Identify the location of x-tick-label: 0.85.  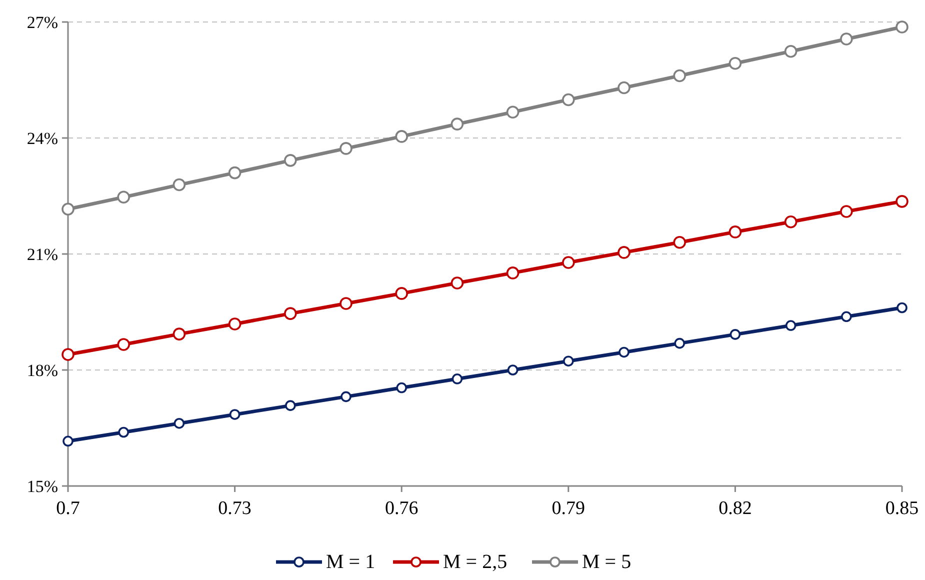
(902, 508).